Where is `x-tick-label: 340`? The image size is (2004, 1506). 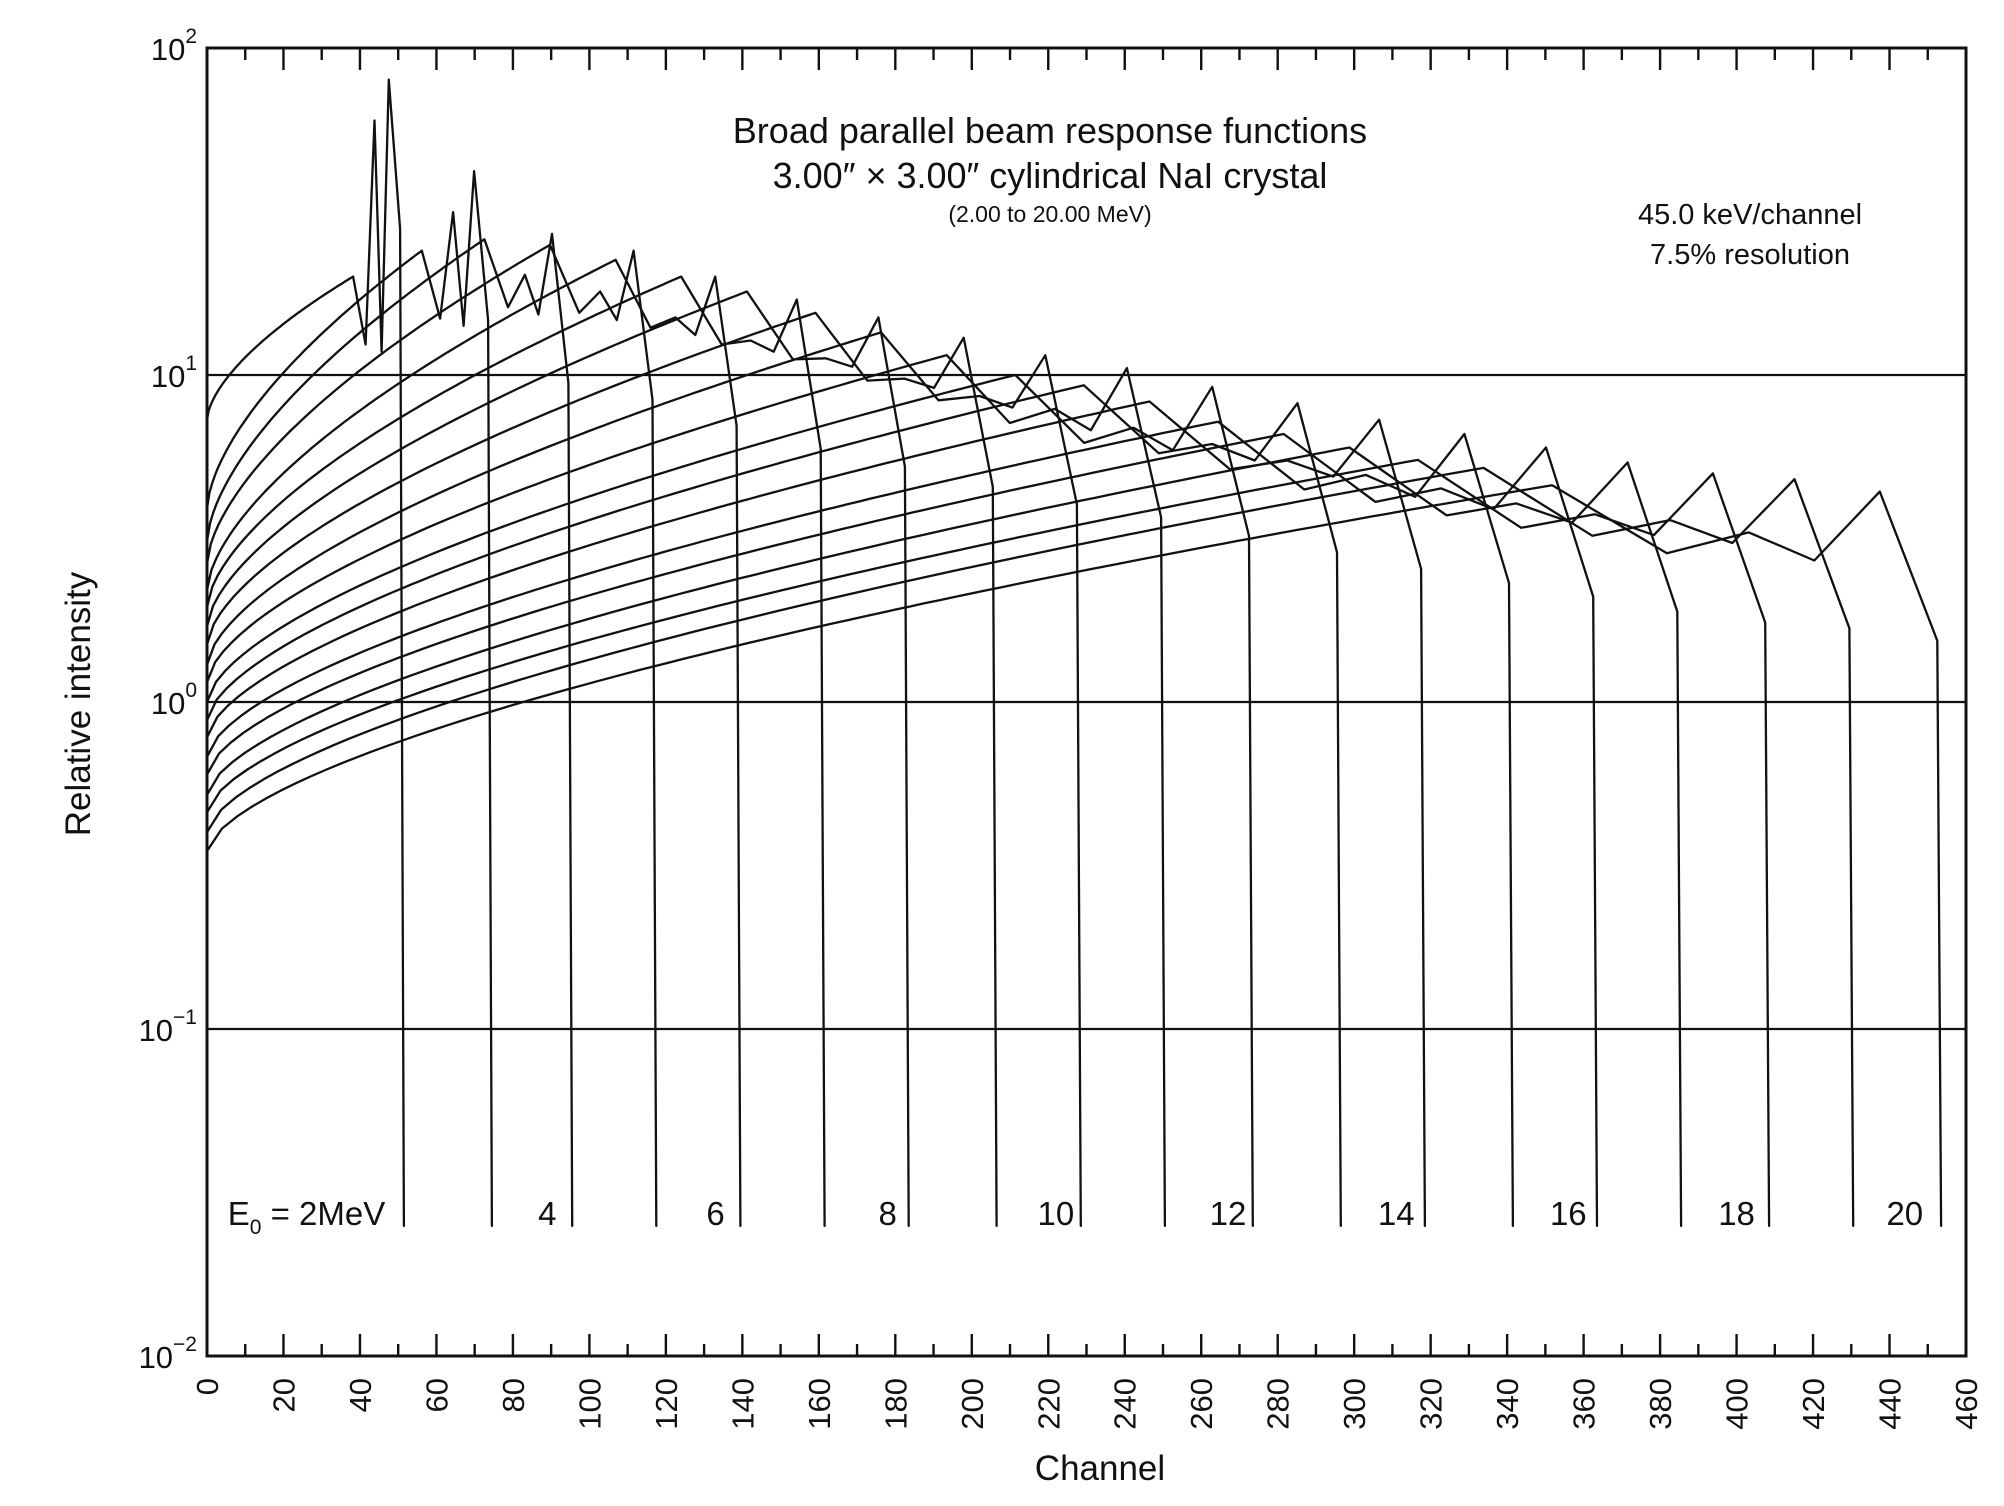 x-tick-label: 340 is located at coordinates (1507, 1404).